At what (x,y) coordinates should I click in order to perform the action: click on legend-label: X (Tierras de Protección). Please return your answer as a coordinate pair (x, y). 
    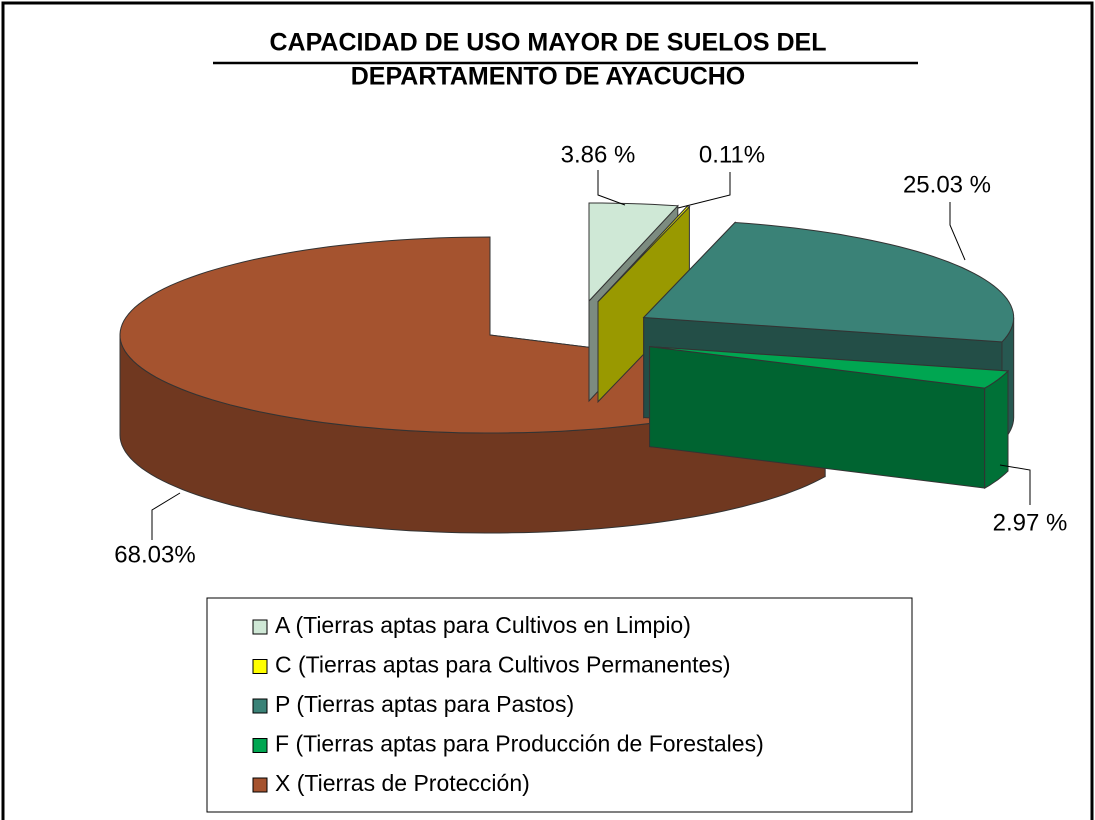
    Looking at the image, I should click on (402, 783).